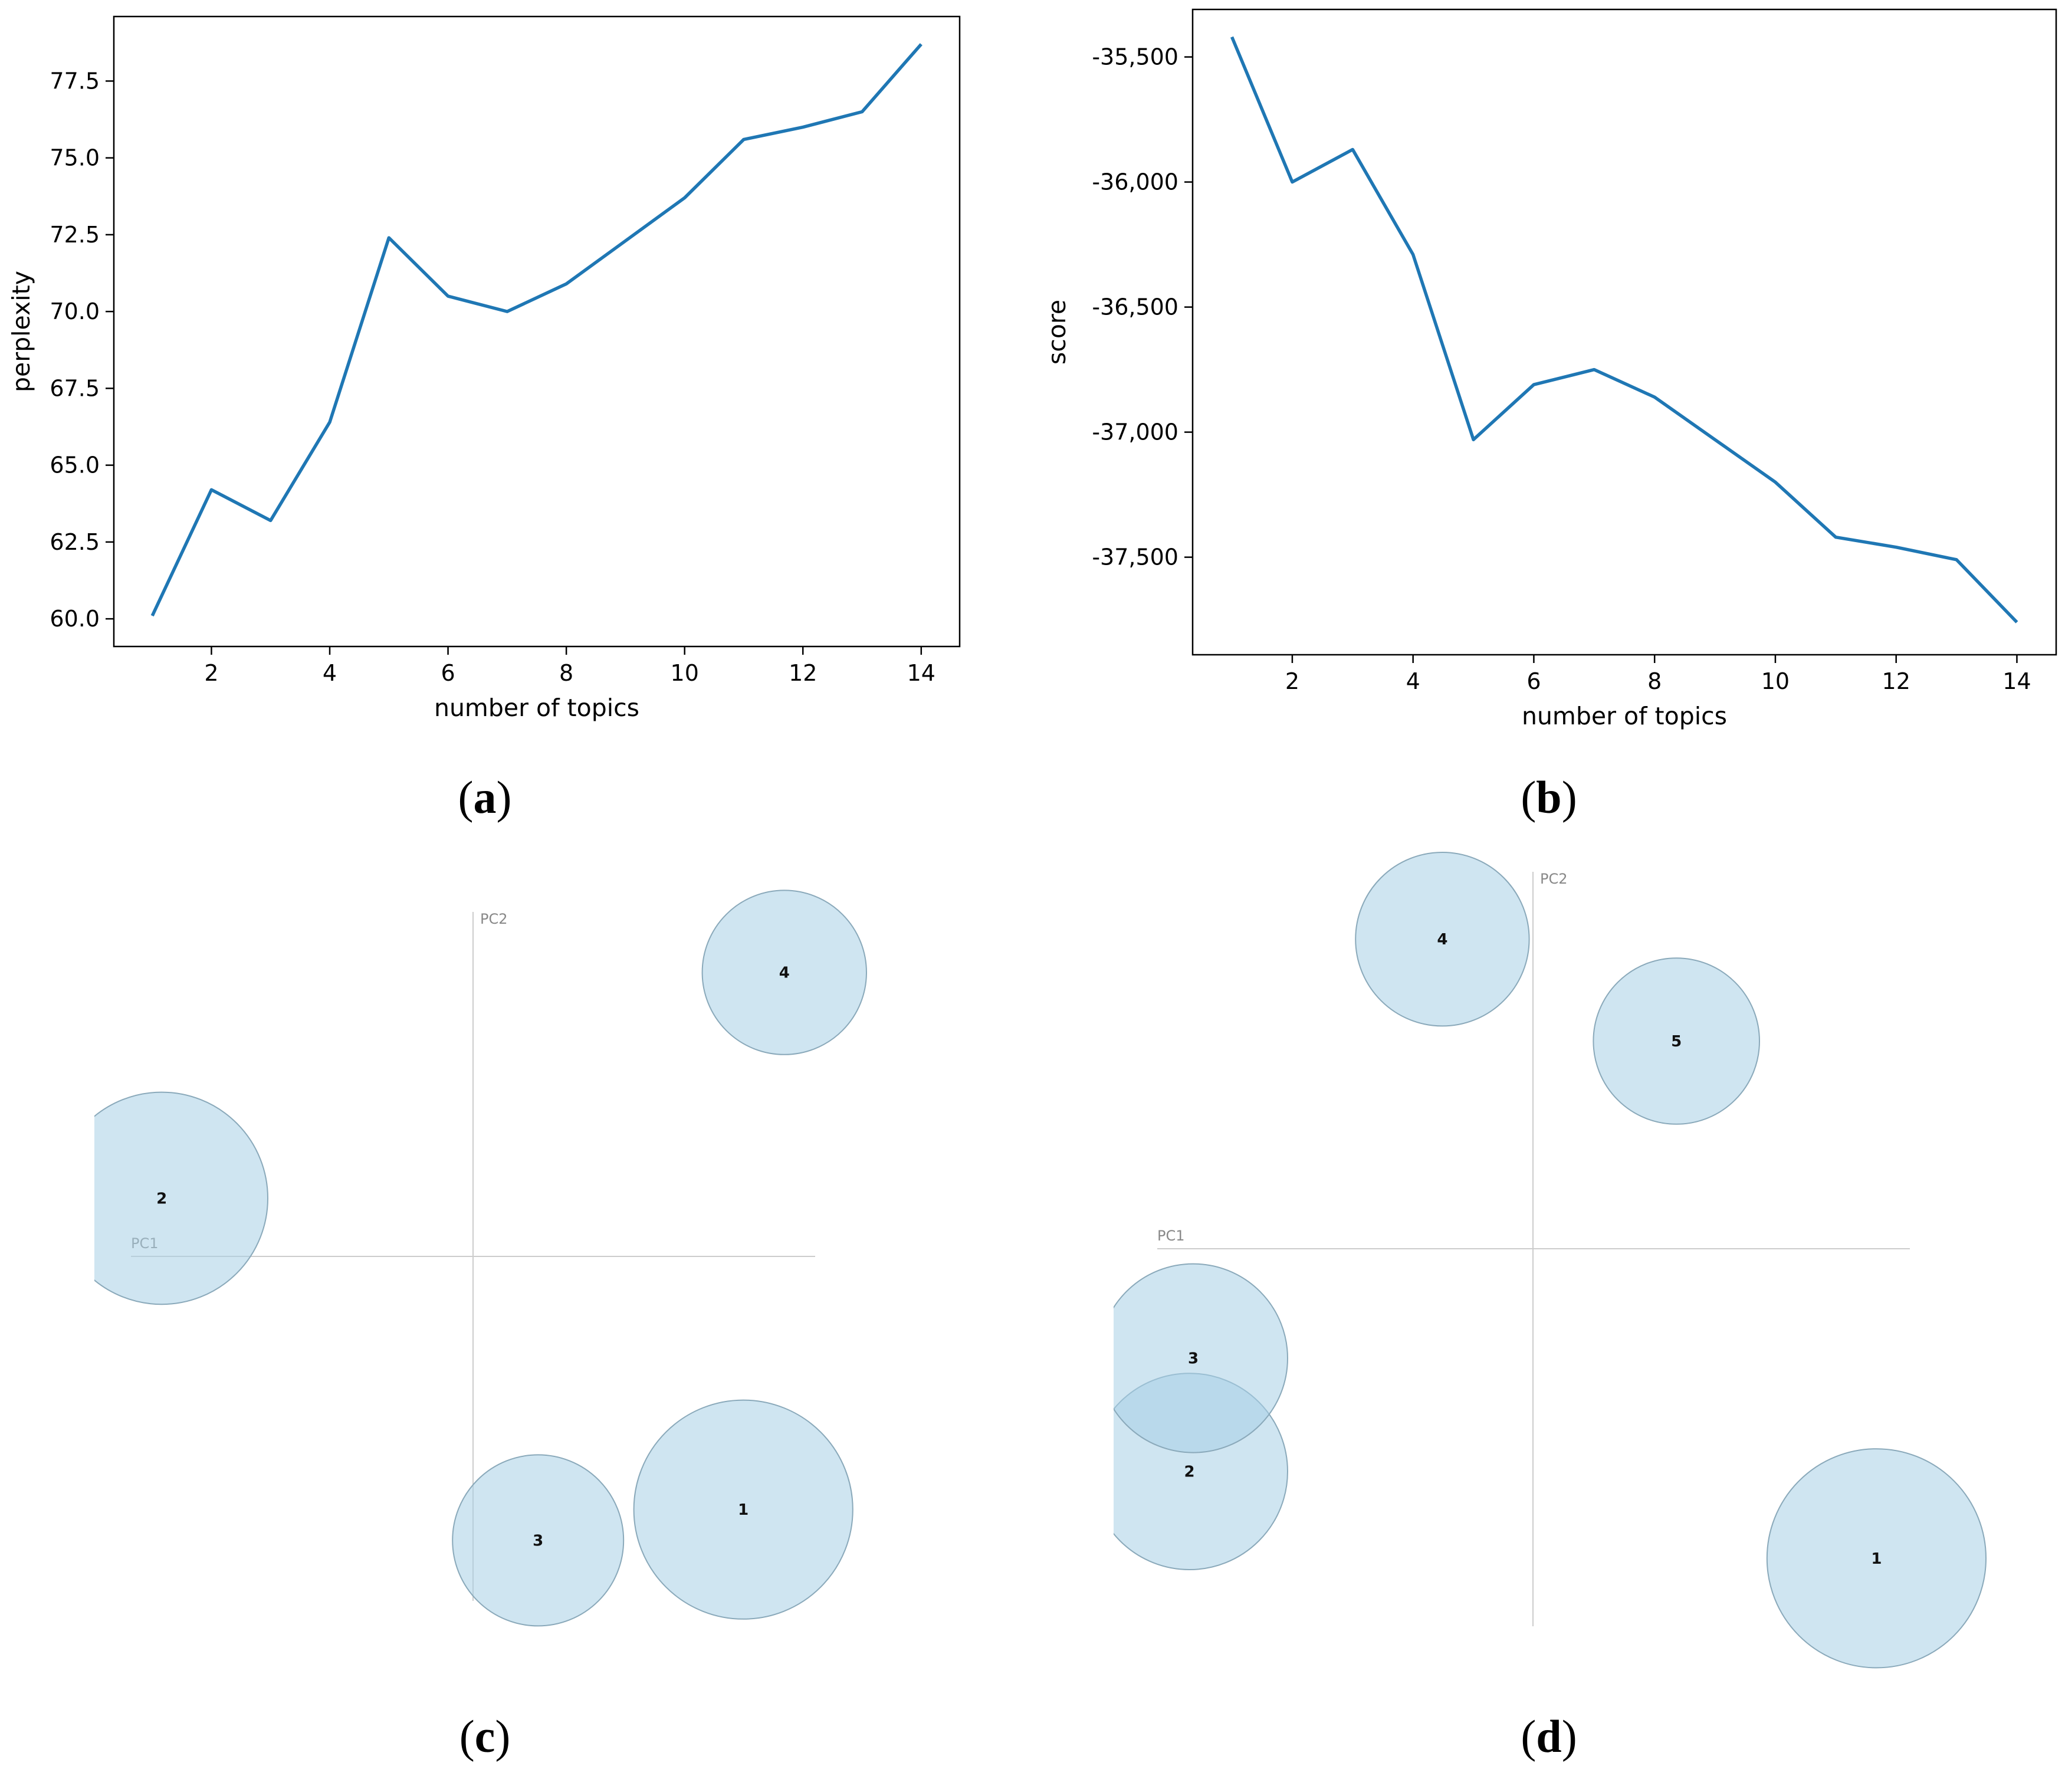 Image resolution: width=2065 pixels, height=1792 pixels. I want to click on x-tick-label-b-4: 4, so click(1413, 681).